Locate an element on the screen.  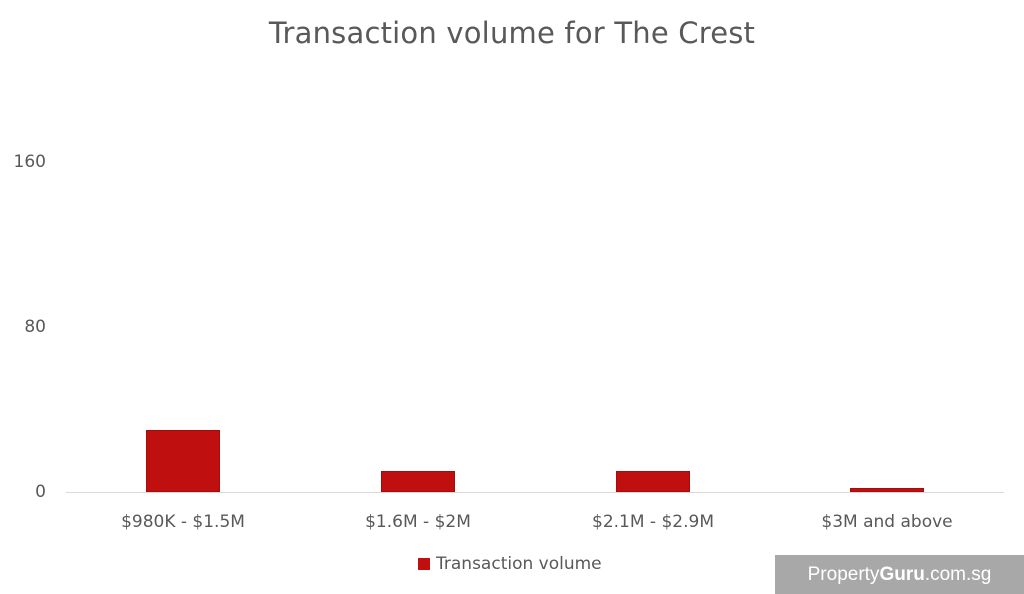
watermark-suffix: .com.sg is located at coordinates (958, 574).